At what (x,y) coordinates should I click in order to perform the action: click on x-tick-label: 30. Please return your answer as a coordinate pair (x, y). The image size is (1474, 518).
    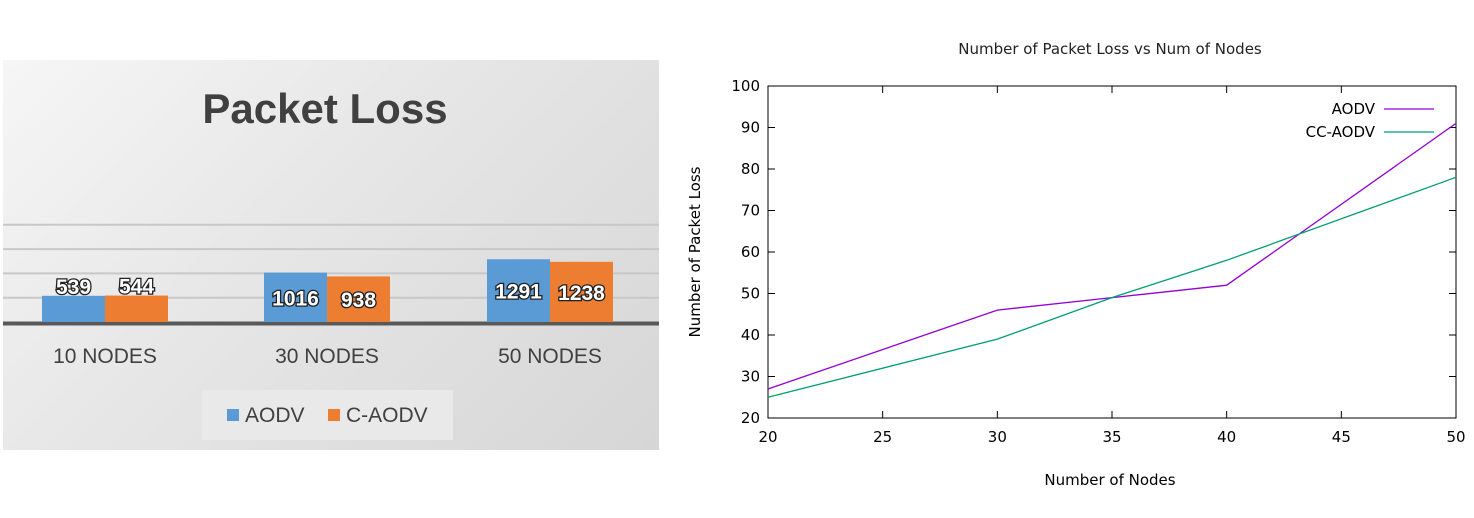
    Looking at the image, I should click on (997, 437).